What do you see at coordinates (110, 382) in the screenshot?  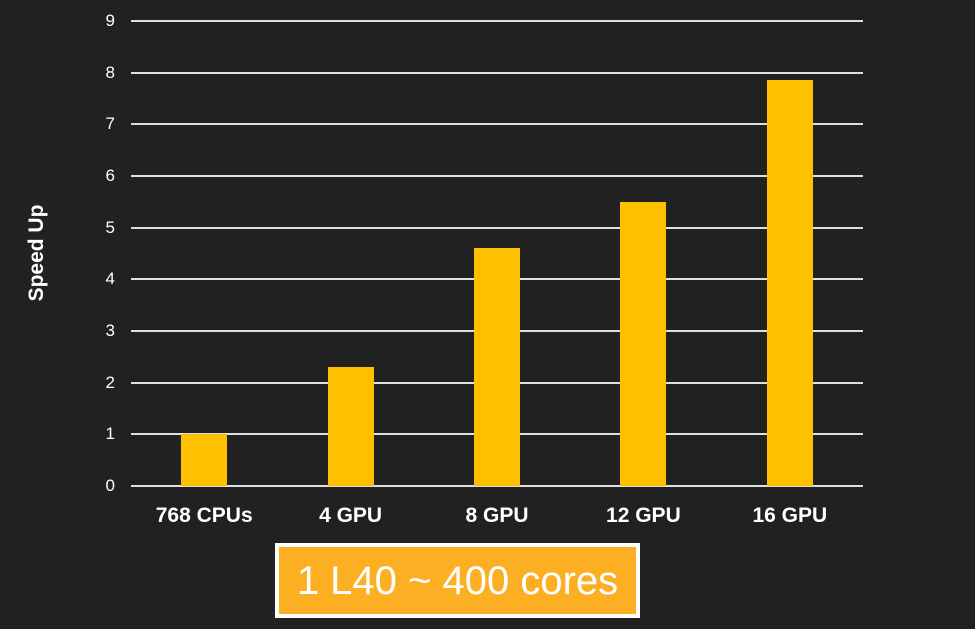 I see `y-tick-label: 2` at bounding box center [110, 382].